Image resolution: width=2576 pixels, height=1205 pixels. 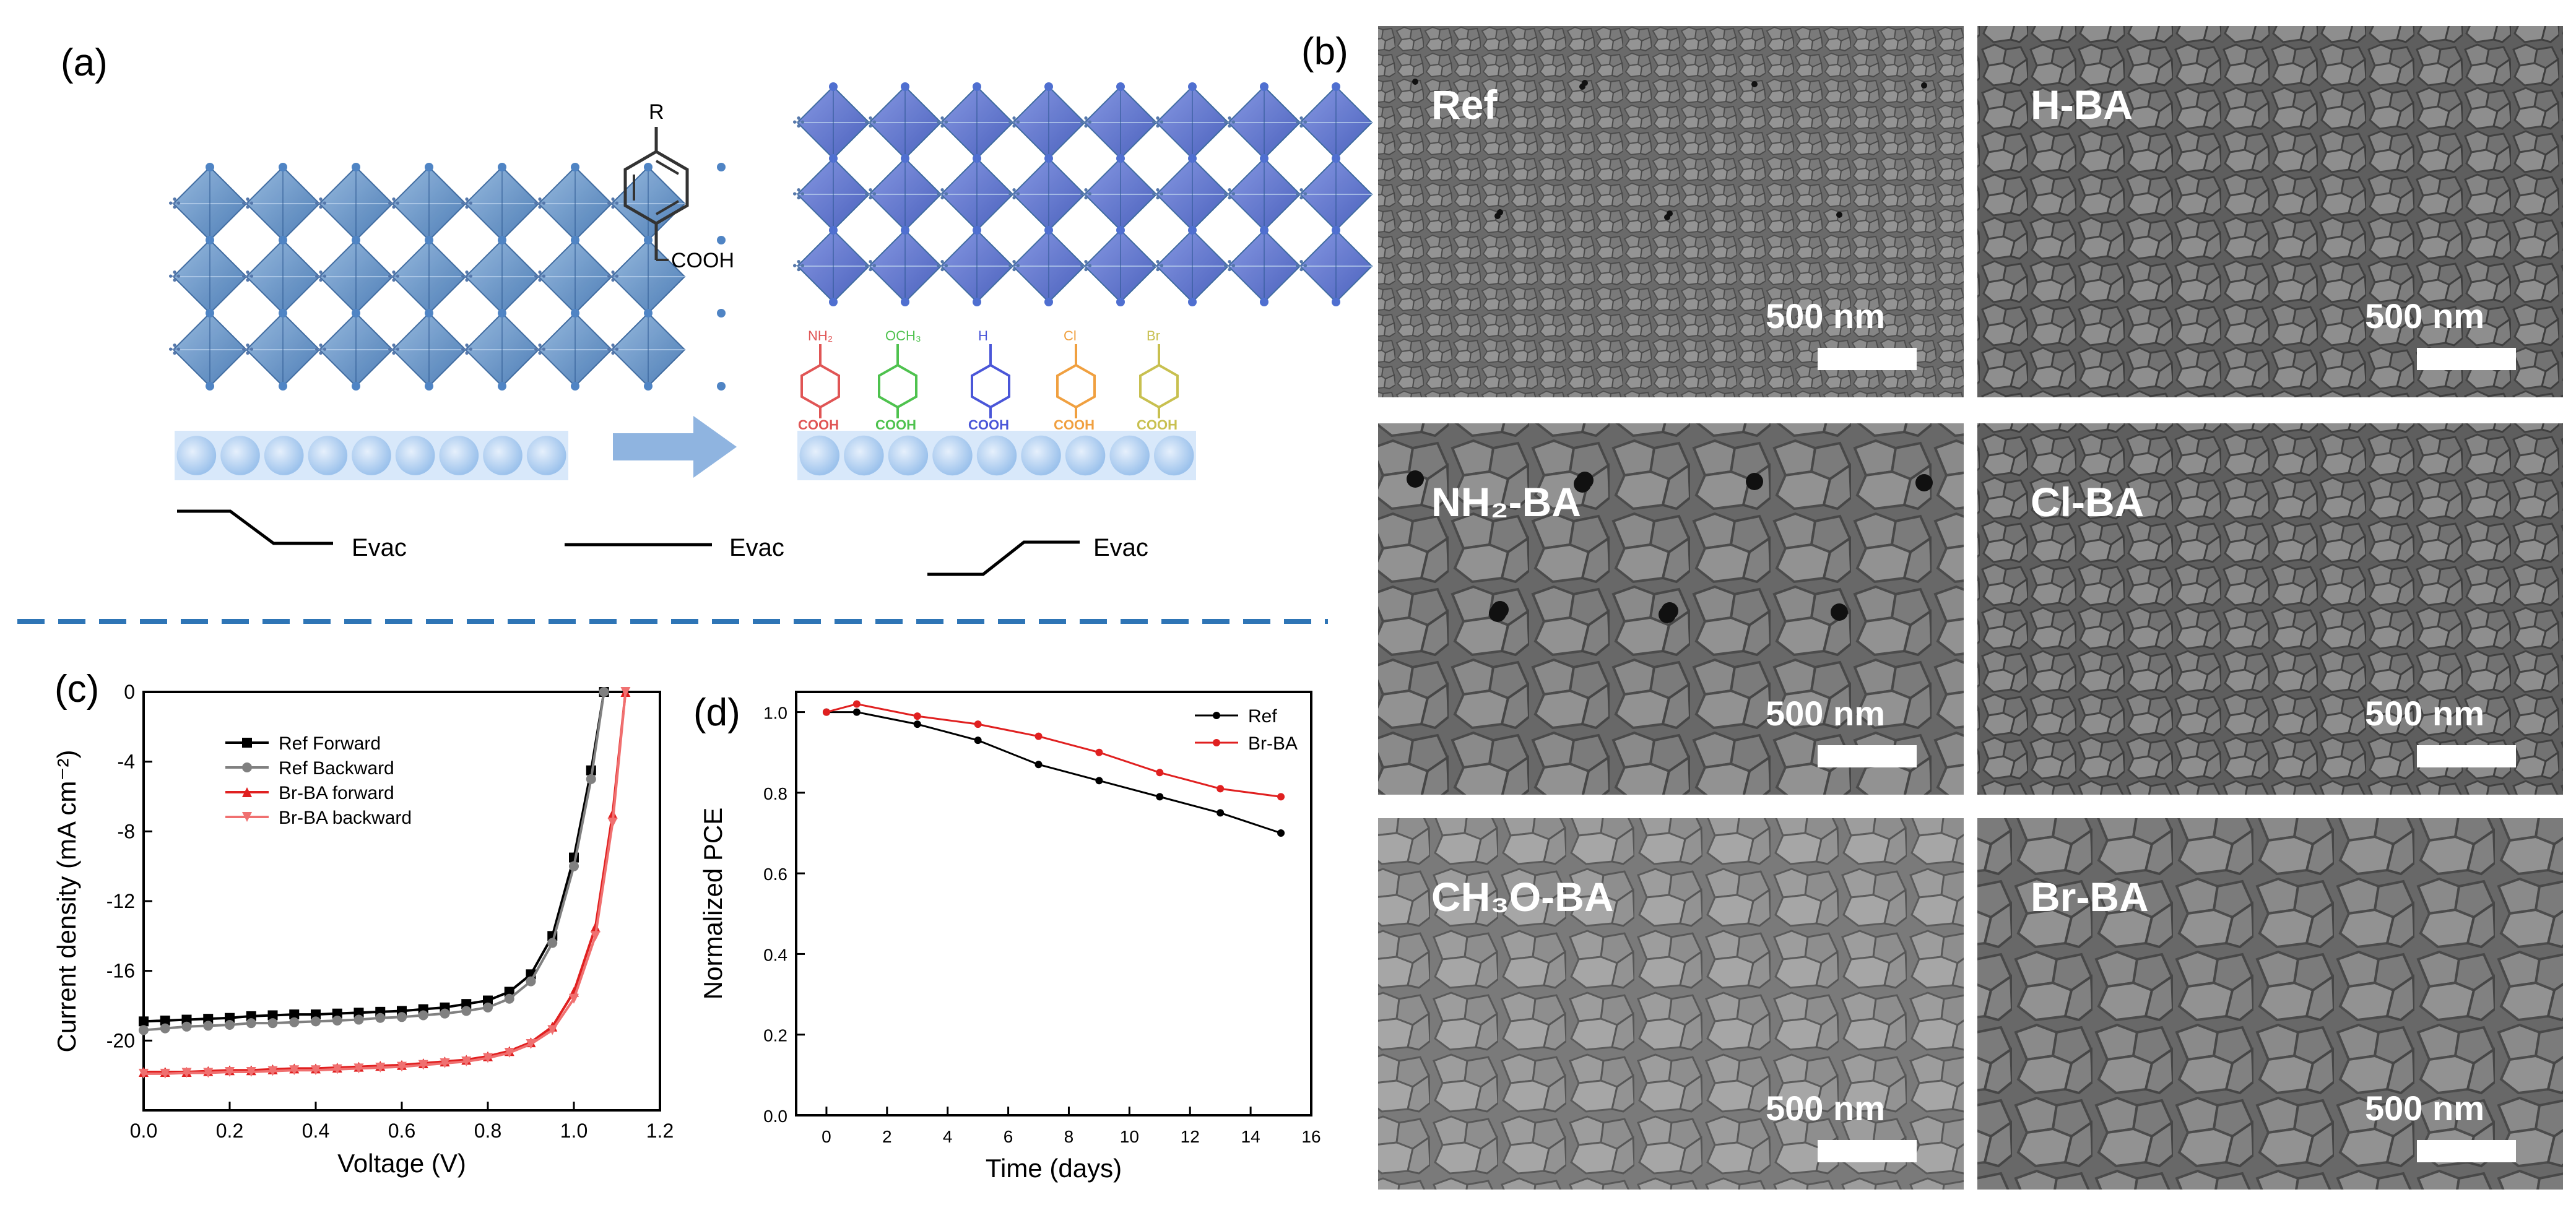 I want to click on sem-image: Ref 500 nm, so click(x=1671, y=211).